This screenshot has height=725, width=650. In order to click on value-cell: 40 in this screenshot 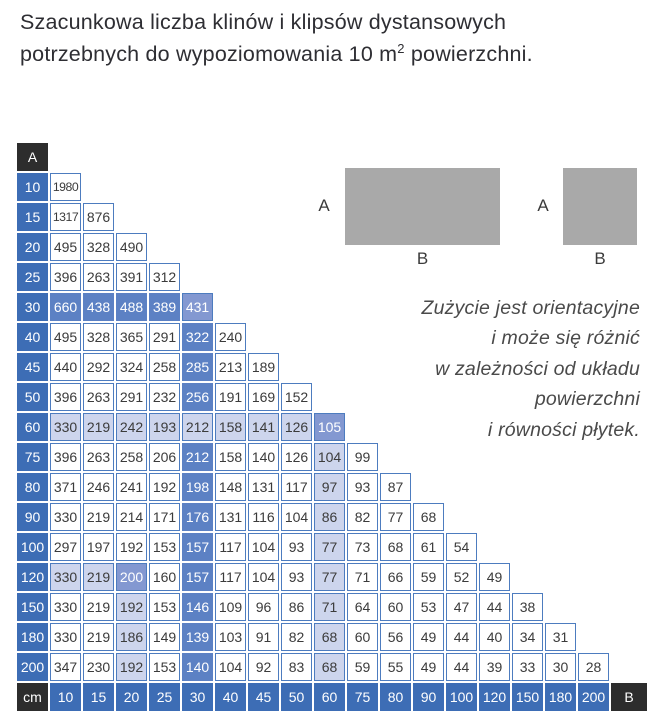, I will do `click(494, 637)`.